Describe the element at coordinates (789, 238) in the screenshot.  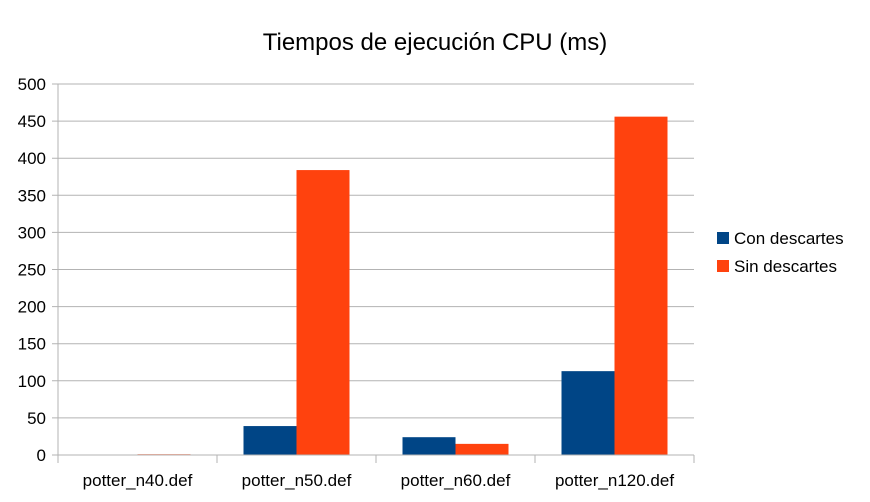
I see `legend-label: Con descartes` at that location.